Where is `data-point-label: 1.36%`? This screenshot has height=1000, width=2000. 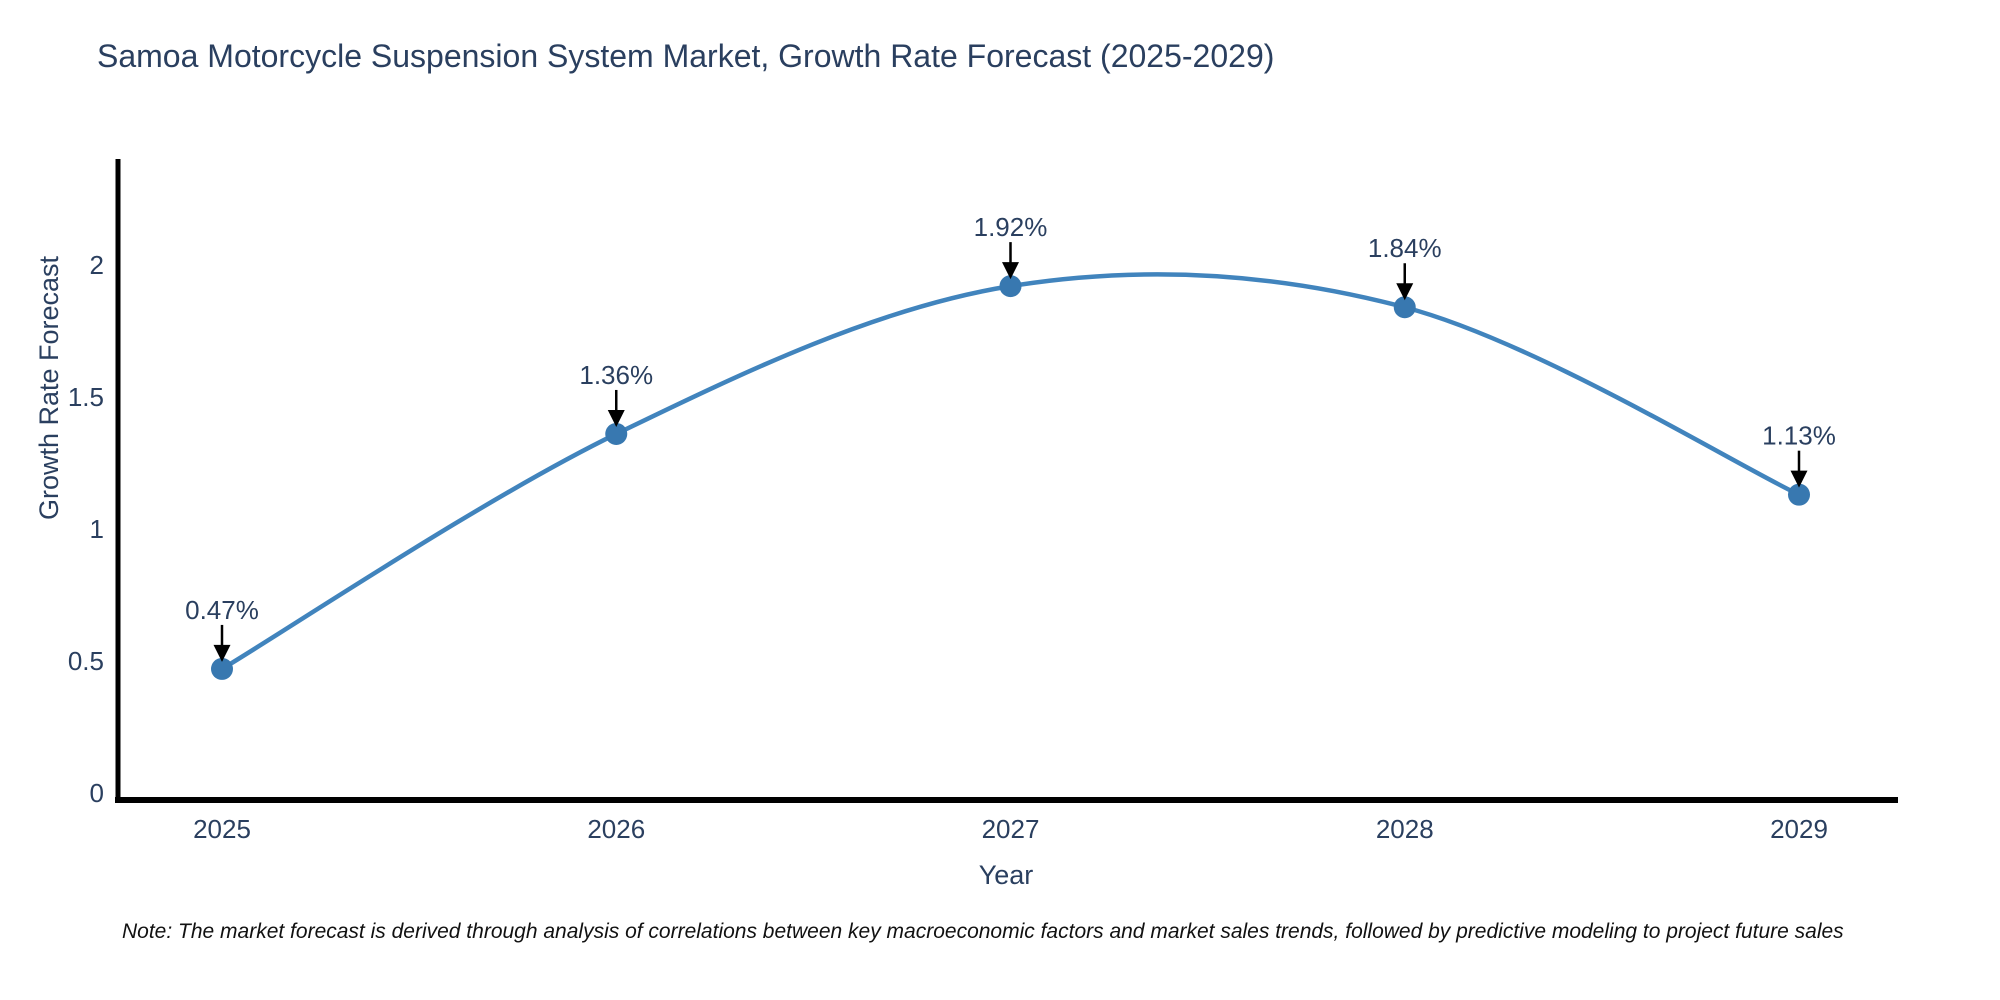 data-point-label: 1.36% is located at coordinates (616, 375).